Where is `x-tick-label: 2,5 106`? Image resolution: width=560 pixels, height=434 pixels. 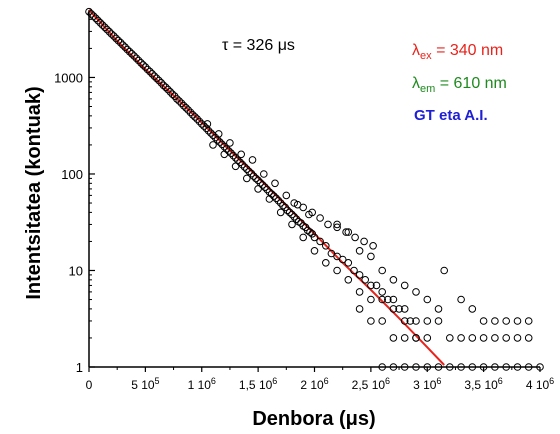
x-tick-label: 2,5 106 is located at coordinates (371, 384).